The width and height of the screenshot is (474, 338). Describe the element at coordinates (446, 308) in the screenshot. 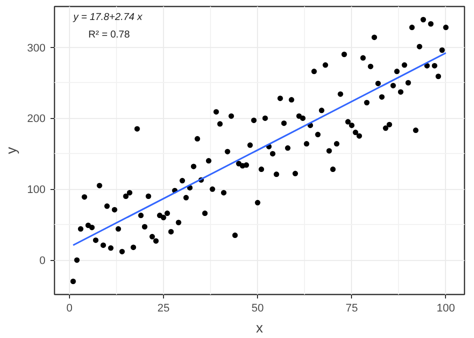

I see `x-tick-label: 100` at that location.